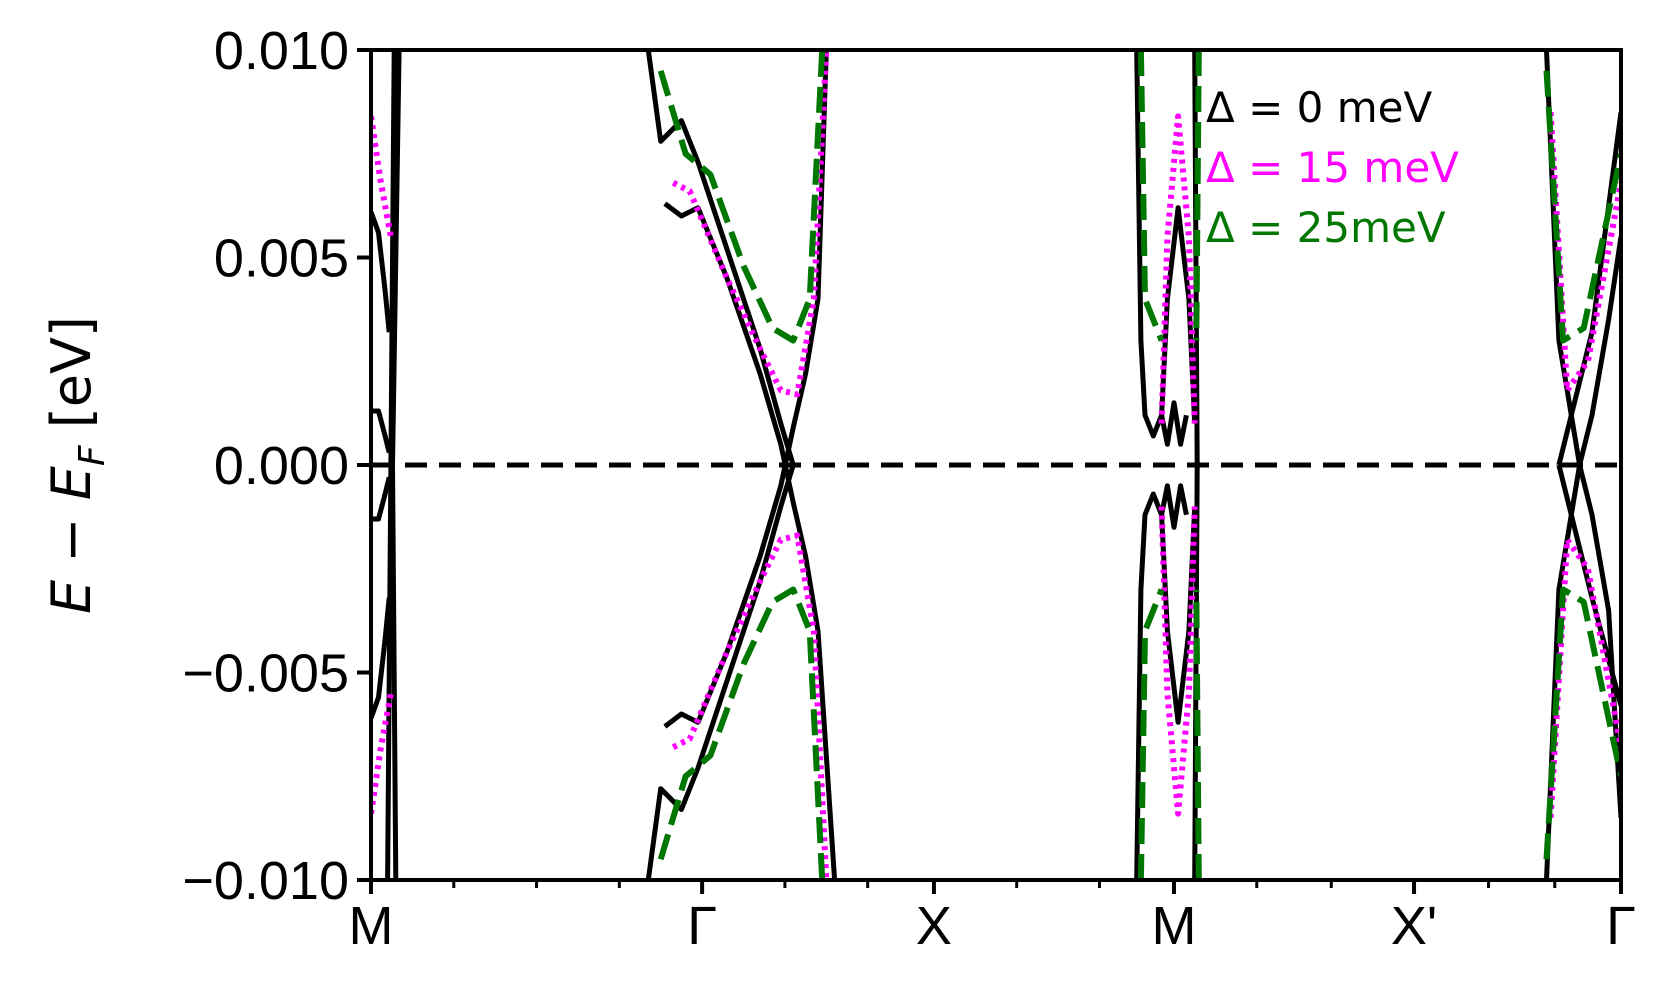 The width and height of the screenshot is (1661, 996). I want to click on legend: Δ = 0 meV Δ = 15 meV Δ = 25meV, so click(1332, 167).